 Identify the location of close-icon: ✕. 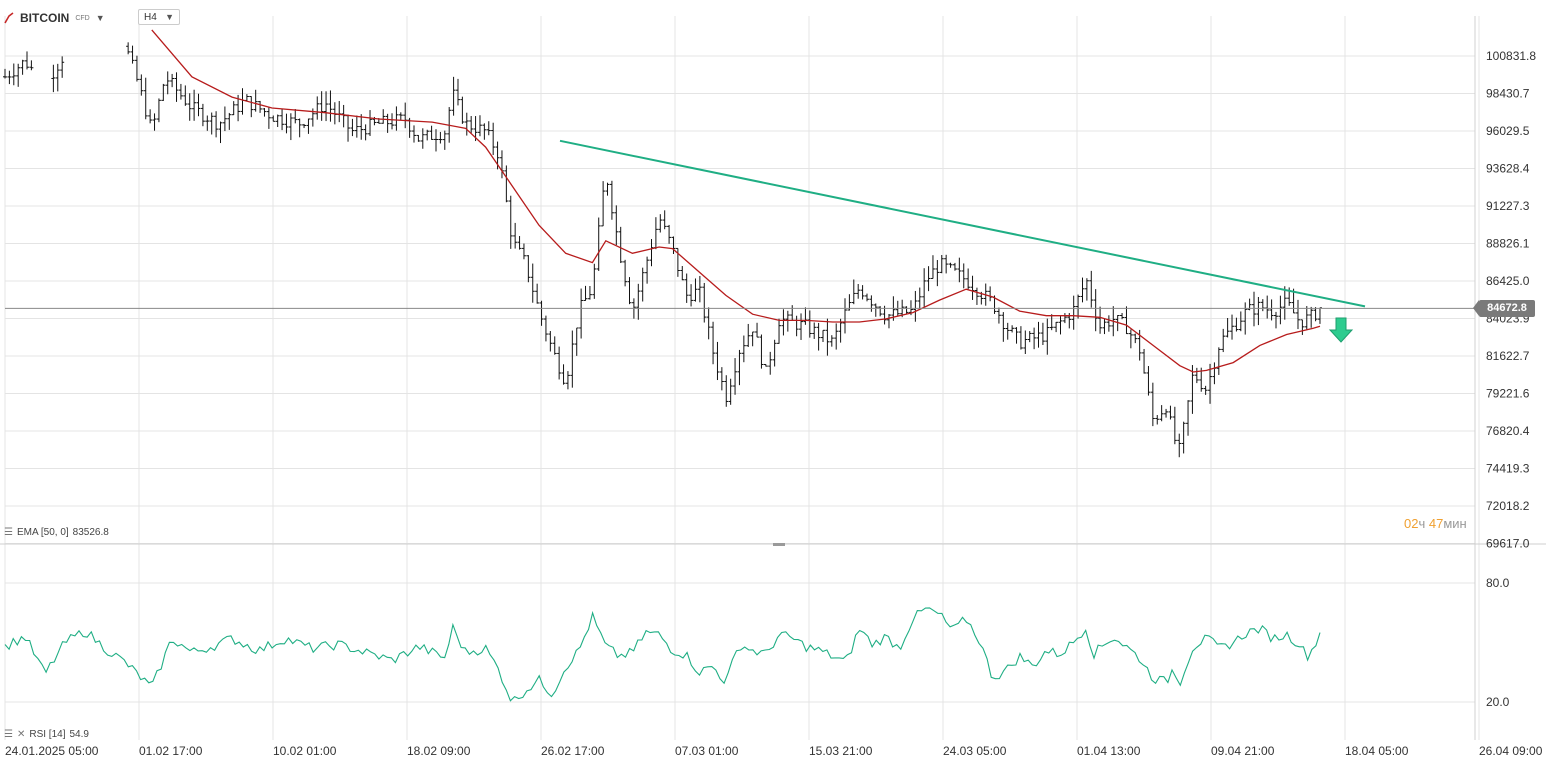
(21, 734).